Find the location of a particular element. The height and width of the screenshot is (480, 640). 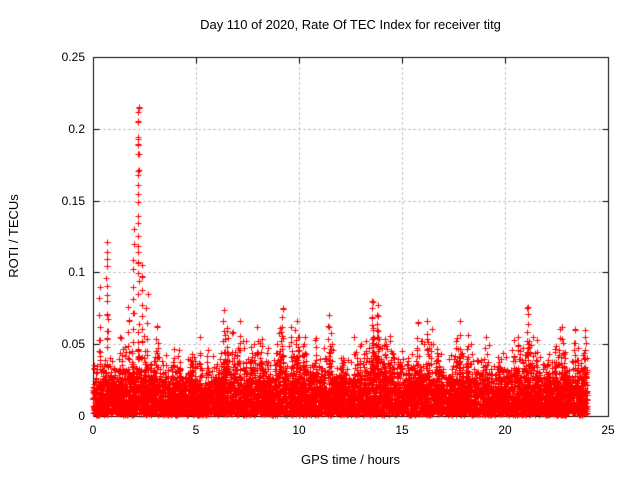

y-axis-label: ROTI / TECUs is located at coordinates (13, 236).